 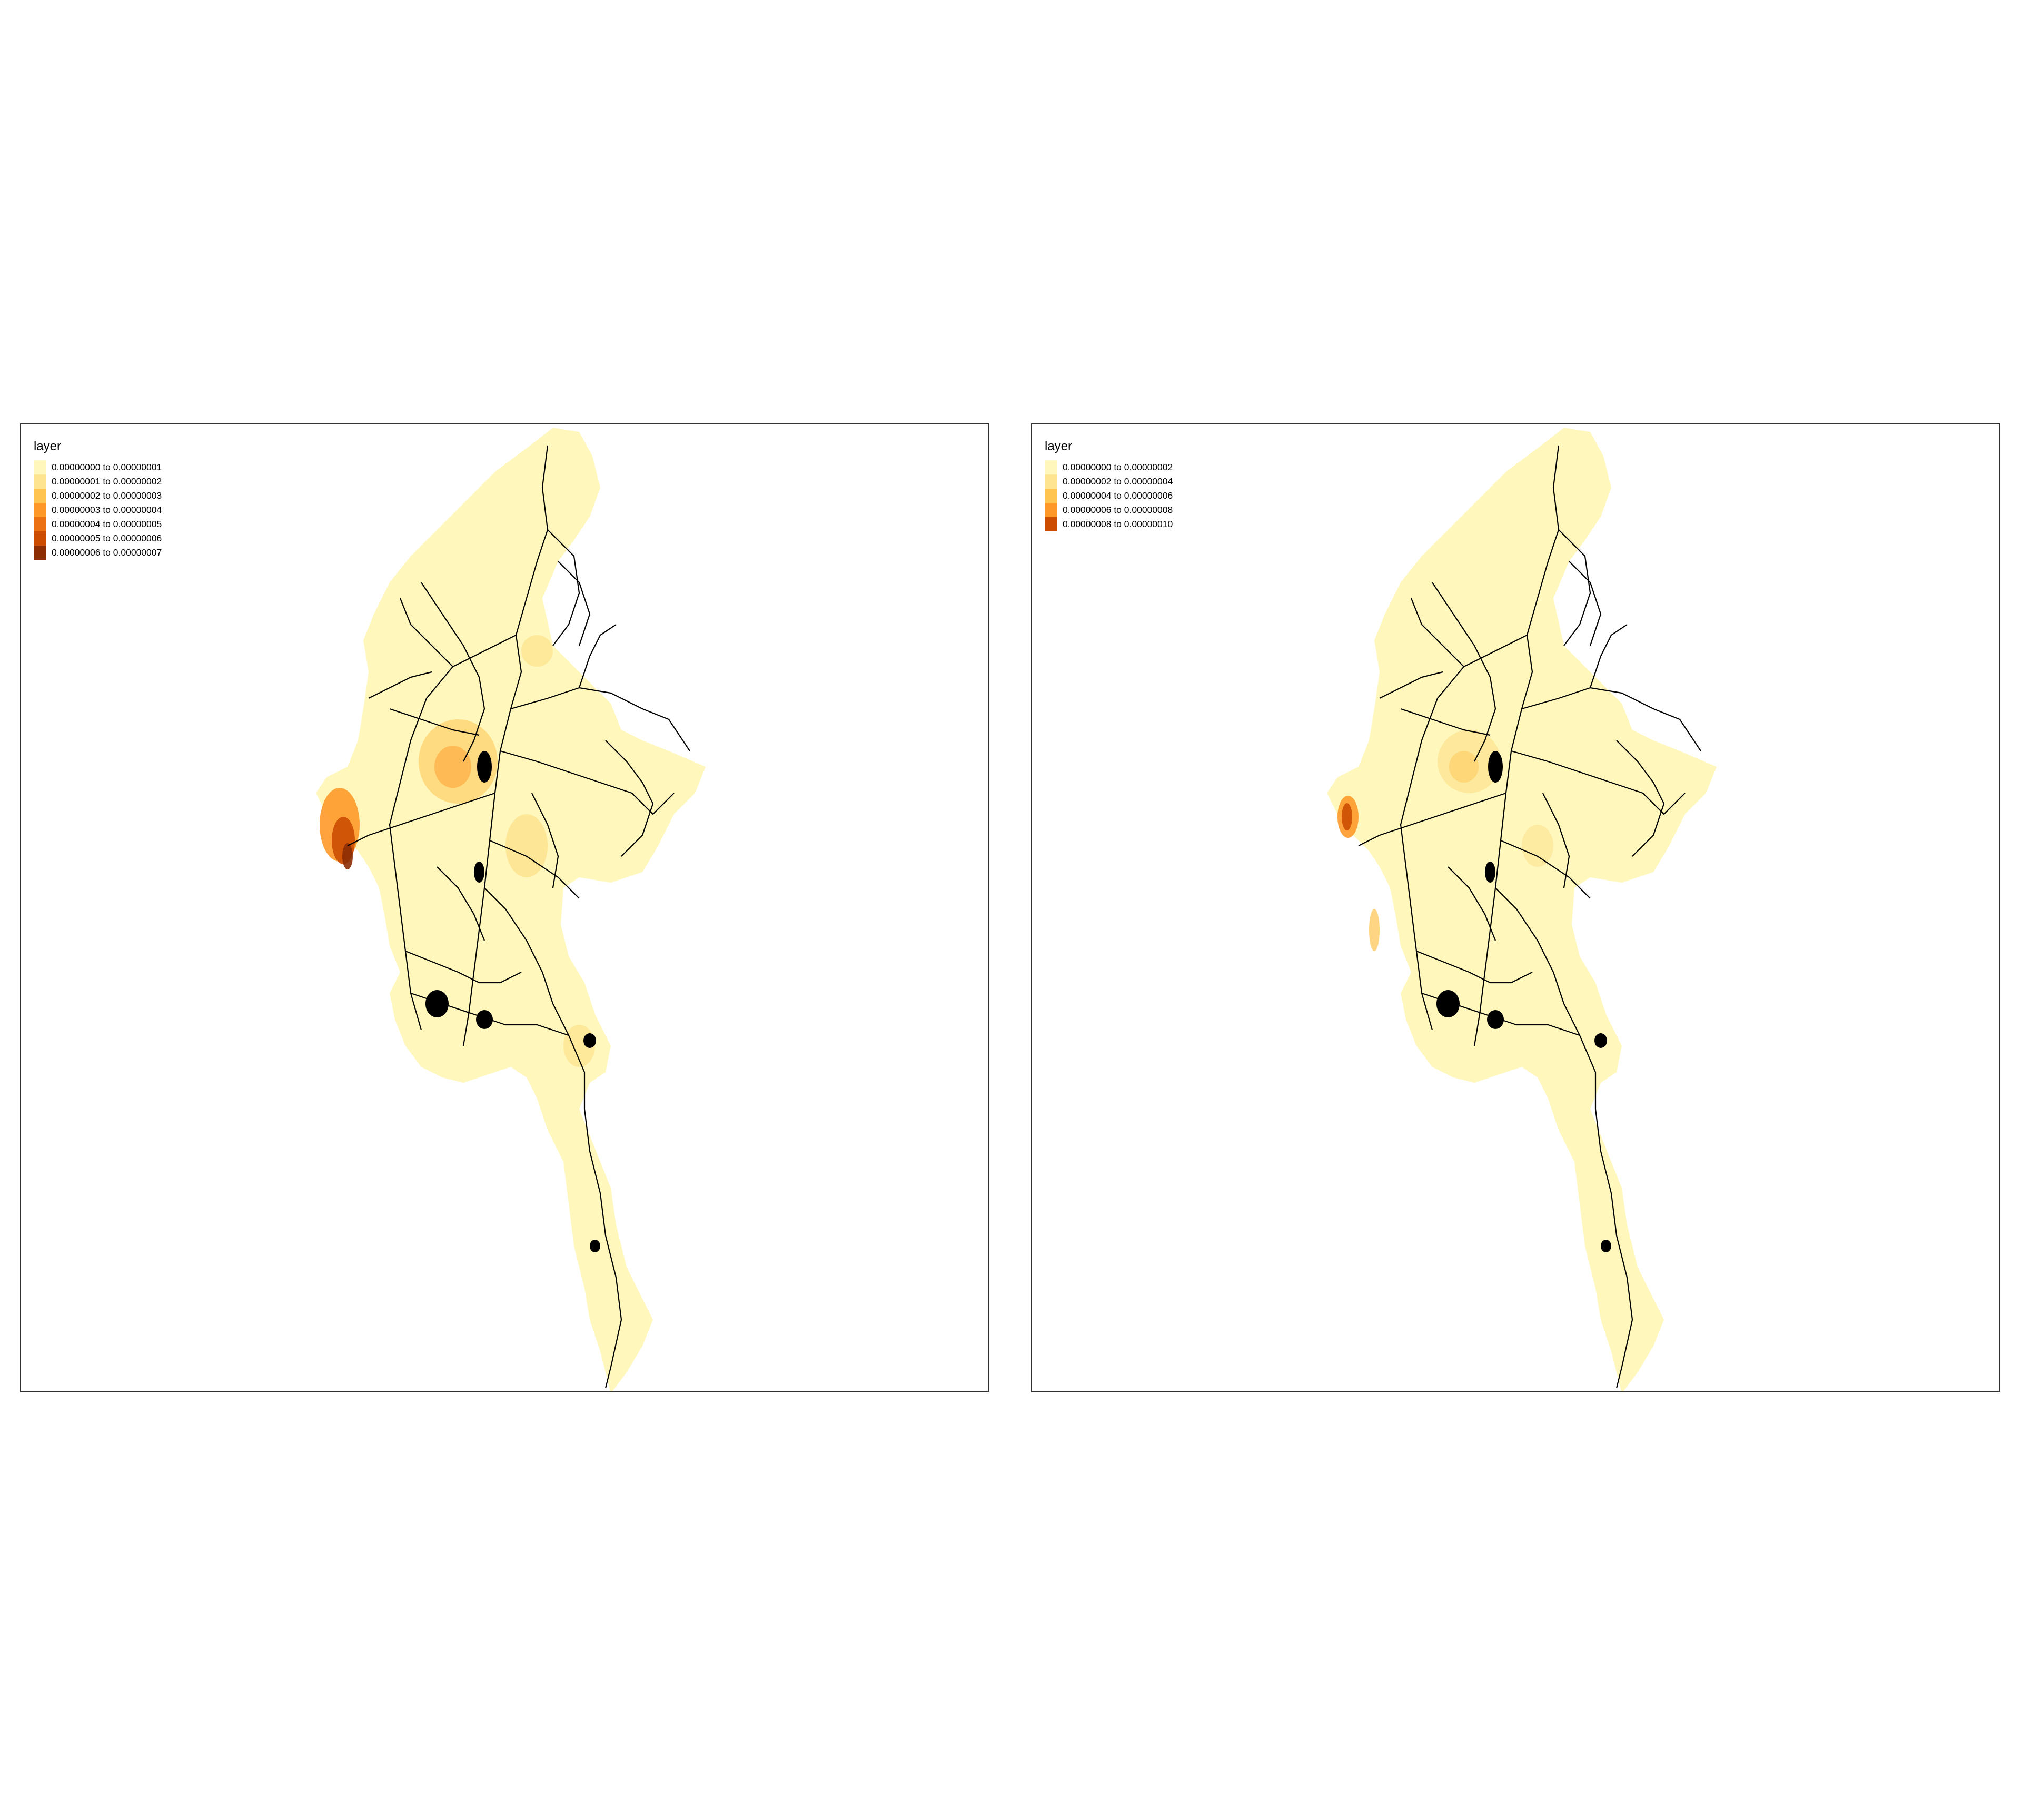 What do you see at coordinates (1374, 930) in the screenshot?
I see `hotspot-coast-south` at bounding box center [1374, 930].